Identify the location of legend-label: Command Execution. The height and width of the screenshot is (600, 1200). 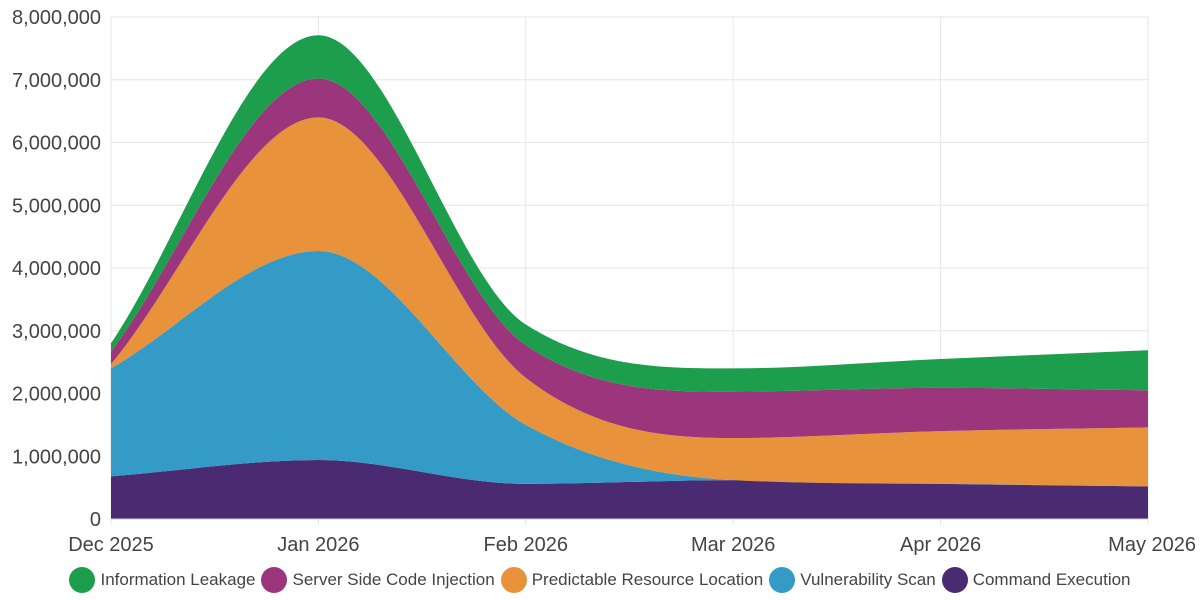
(1051, 579).